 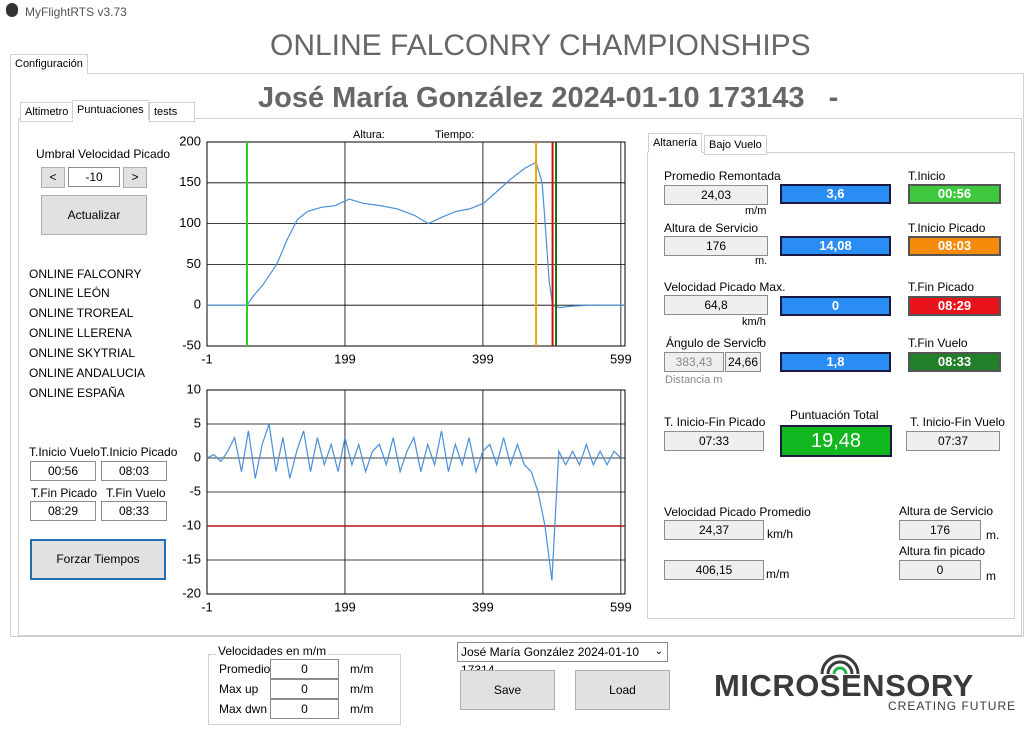 I want to click on header-subtitle: José María González 2024-01-10 173143 -, so click(x=548, y=98).